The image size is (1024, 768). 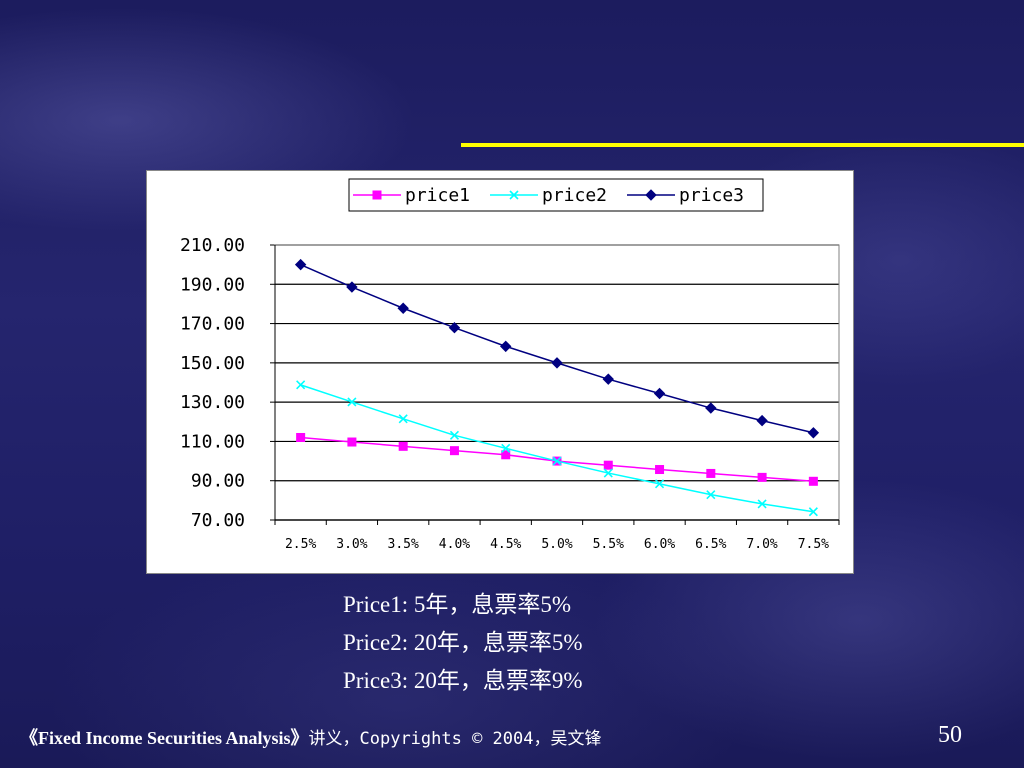 I want to click on footer-book-title: 《Fixed Income Securities Analysis》, so click(x=164, y=738).